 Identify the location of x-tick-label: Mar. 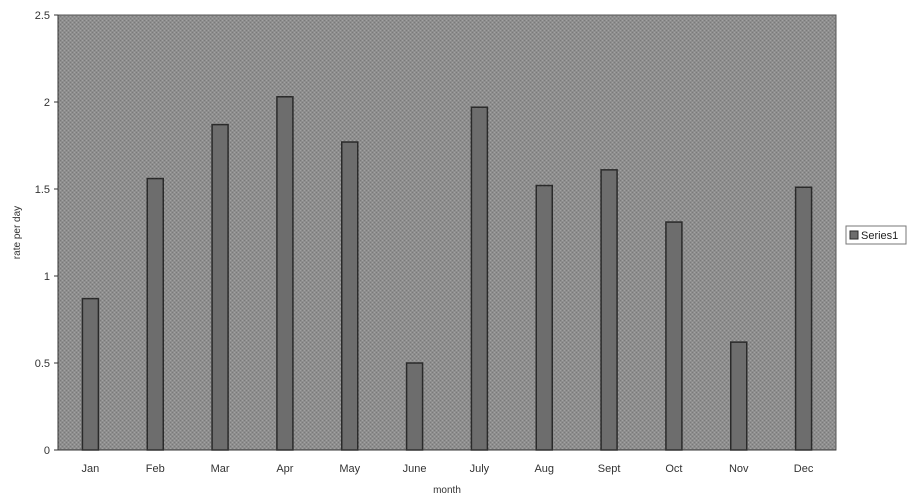
(220, 469).